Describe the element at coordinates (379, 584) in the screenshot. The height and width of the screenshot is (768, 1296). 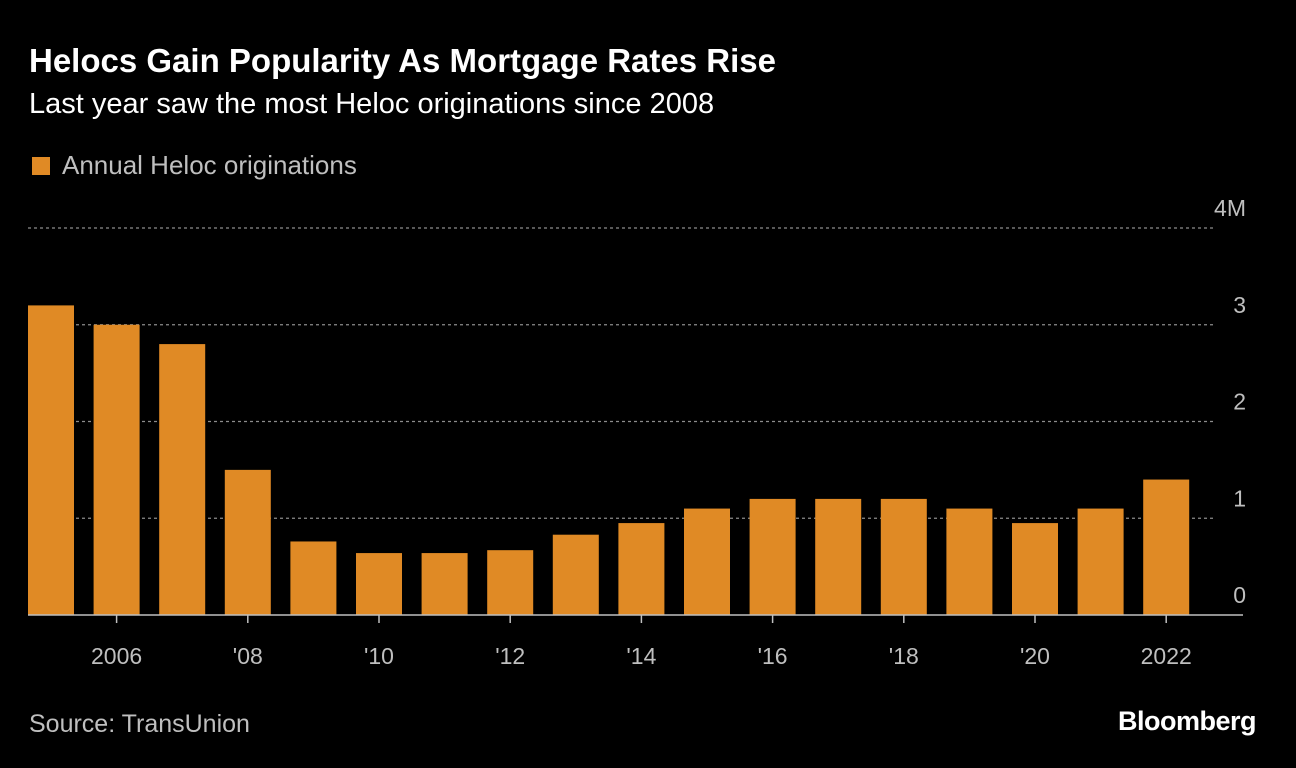
I see `bar-2010` at that location.